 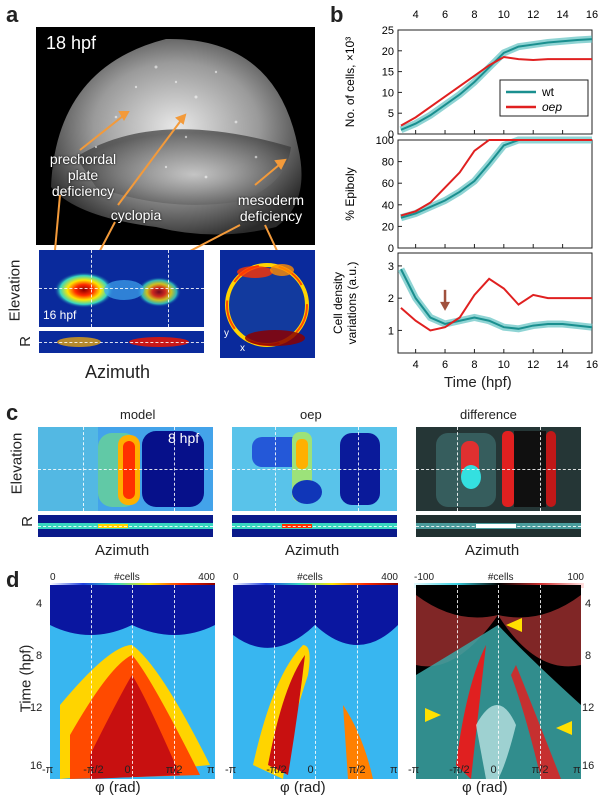 I want to click on d-ytick-2: 8, so click(x=39, y=656).